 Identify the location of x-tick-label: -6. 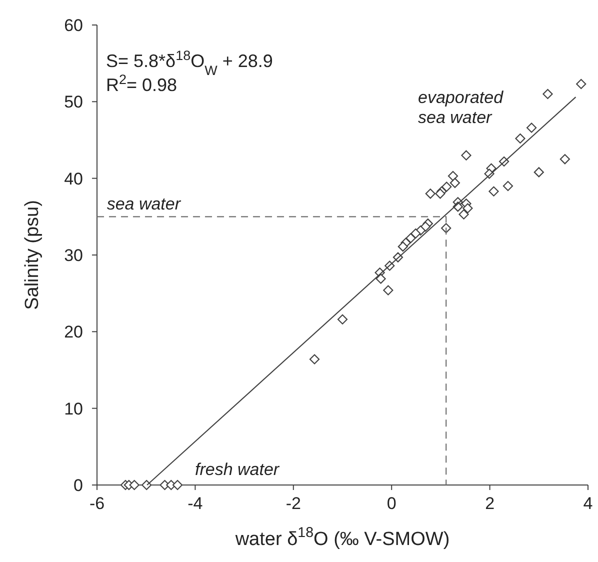
(97, 503).